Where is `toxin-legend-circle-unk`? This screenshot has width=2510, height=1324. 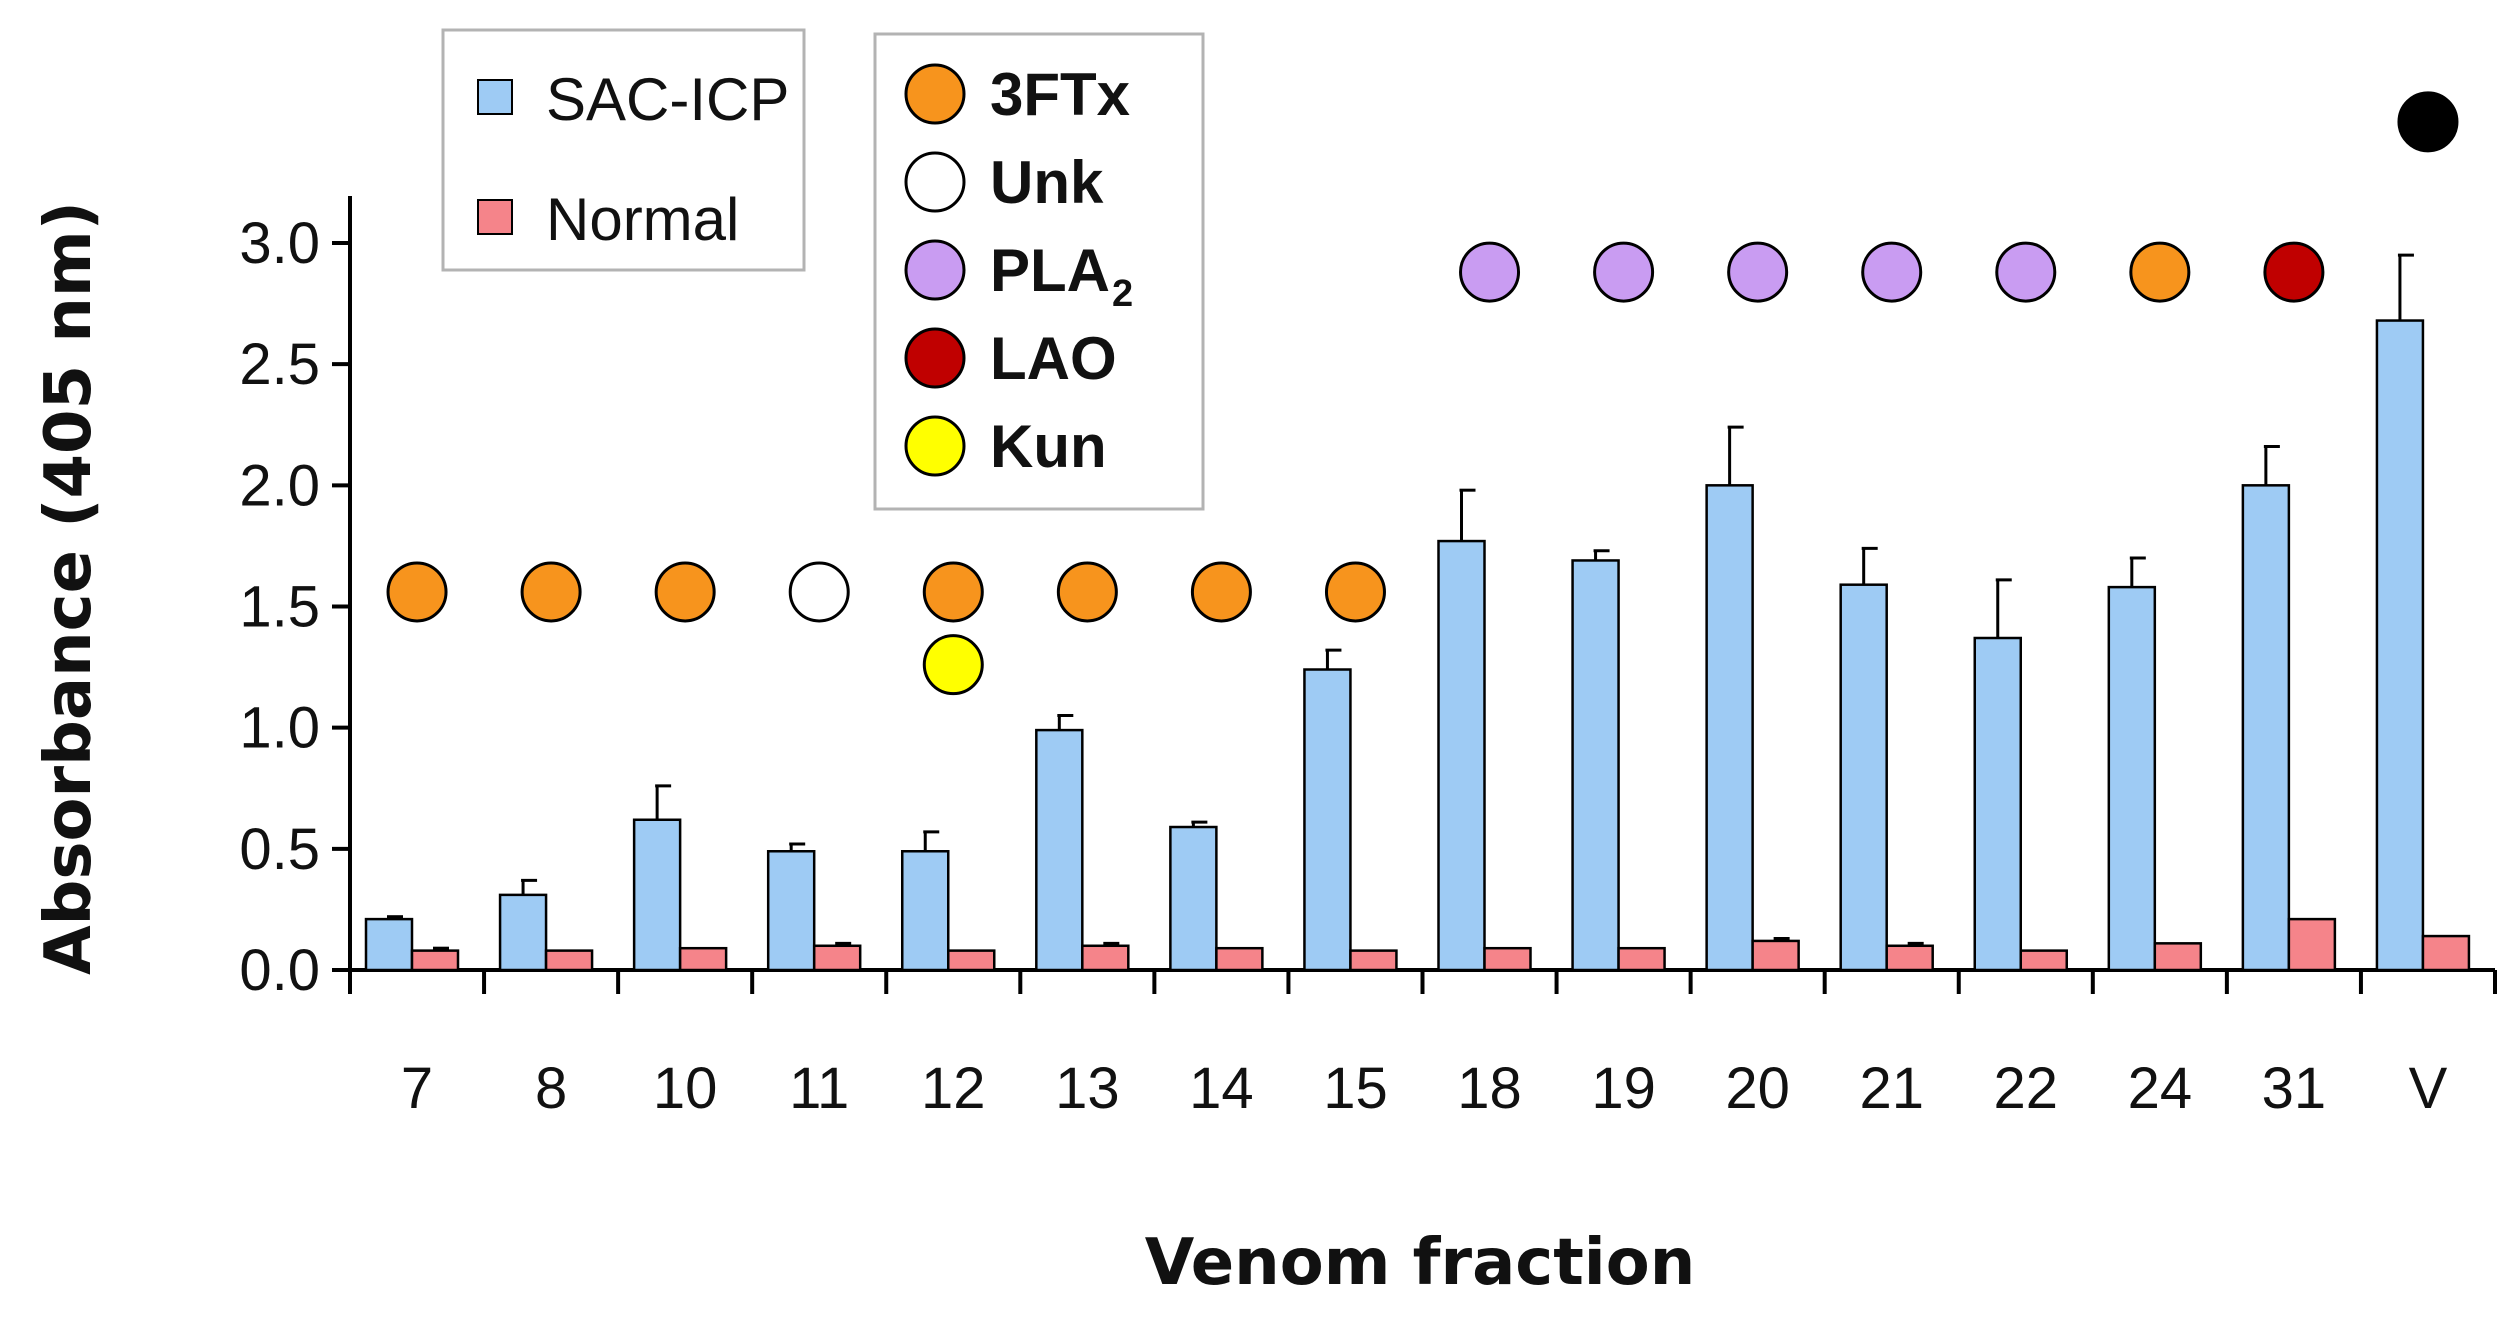 toxin-legend-circle-unk is located at coordinates (935, 182).